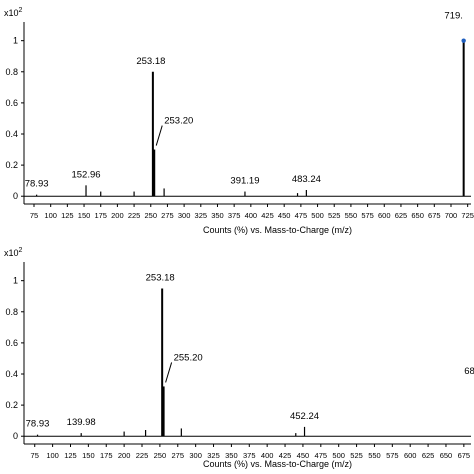  Describe the element at coordinates (469, 371) in the screenshot. I see `peak-label: 68` at that location.